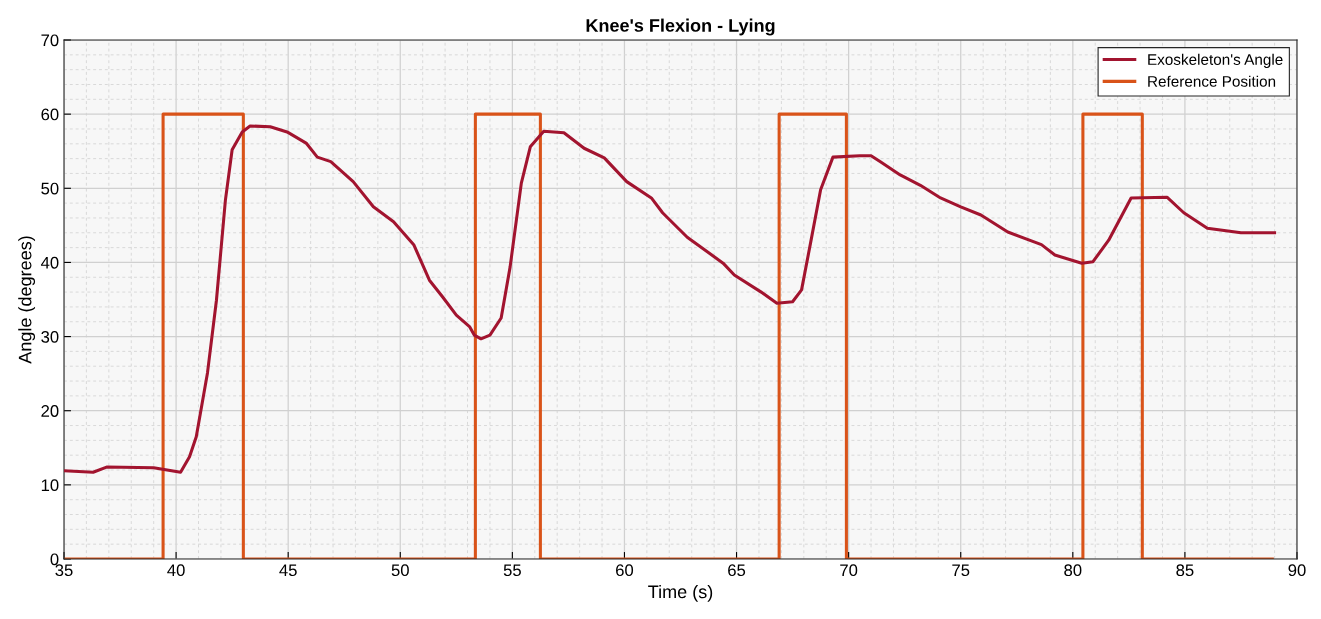 This screenshot has width=1321, height=619. What do you see at coordinates (50, 411) in the screenshot?
I see `y-tick-label: 20` at bounding box center [50, 411].